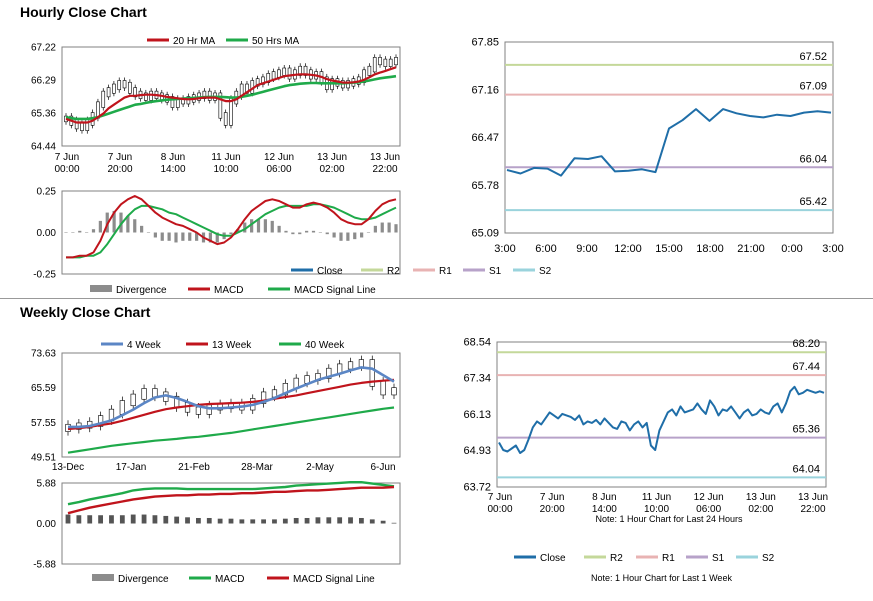  What do you see at coordinates (604, 497) in the screenshot?
I see `weekly-1w-x-tick-label: 8 Jun` at bounding box center [604, 497].